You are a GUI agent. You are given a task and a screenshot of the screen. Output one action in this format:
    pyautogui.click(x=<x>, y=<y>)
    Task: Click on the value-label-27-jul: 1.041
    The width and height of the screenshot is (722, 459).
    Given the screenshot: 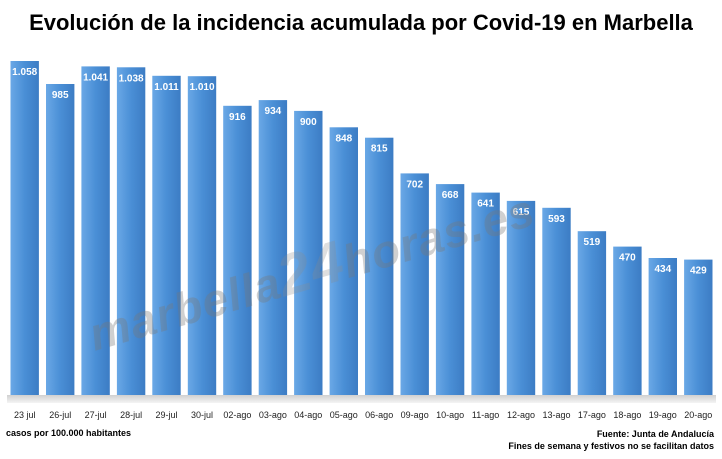 What is the action you would take?
    pyautogui.click(x=95, y=77)
    